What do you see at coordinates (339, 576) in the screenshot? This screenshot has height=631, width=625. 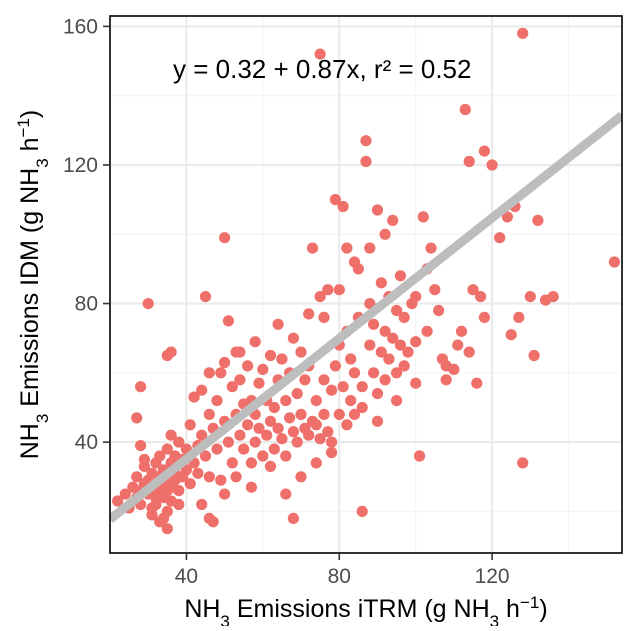 I see `x-tick-label: 80` at bounding box center [339, 576].